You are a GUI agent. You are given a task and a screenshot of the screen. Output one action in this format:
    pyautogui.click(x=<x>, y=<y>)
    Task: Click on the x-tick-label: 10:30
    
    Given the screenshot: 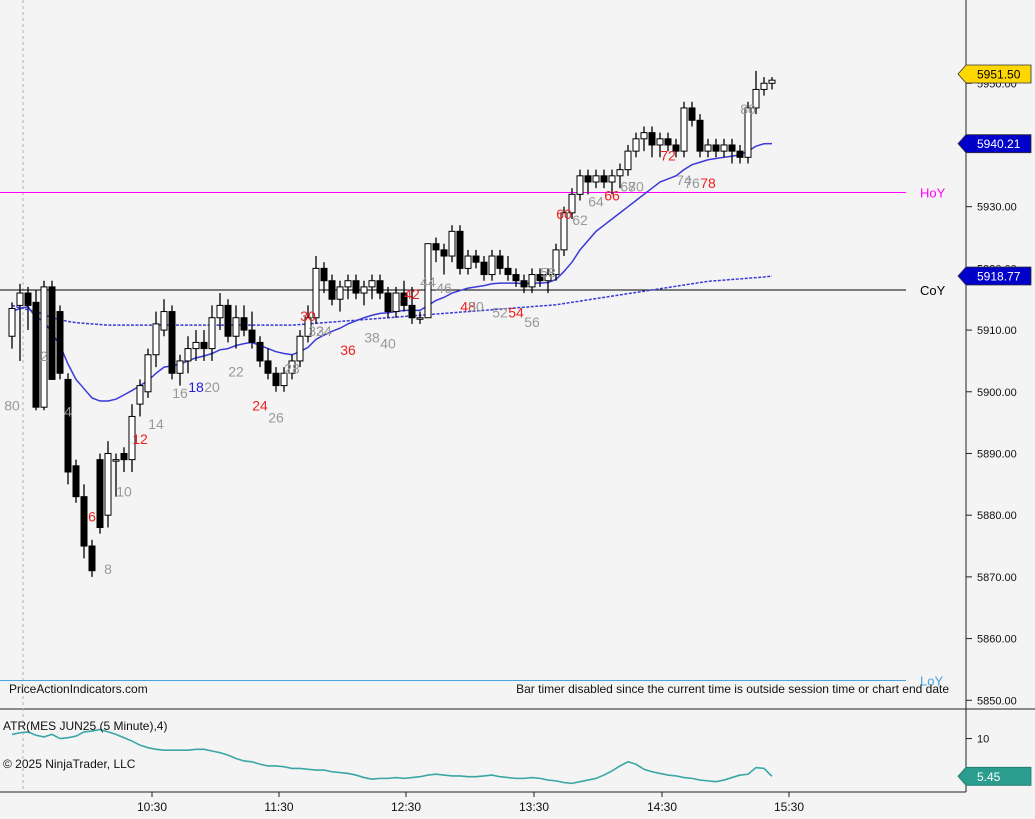 What is the action you would take?
    pyautogui.click(x=152, y=807)
    